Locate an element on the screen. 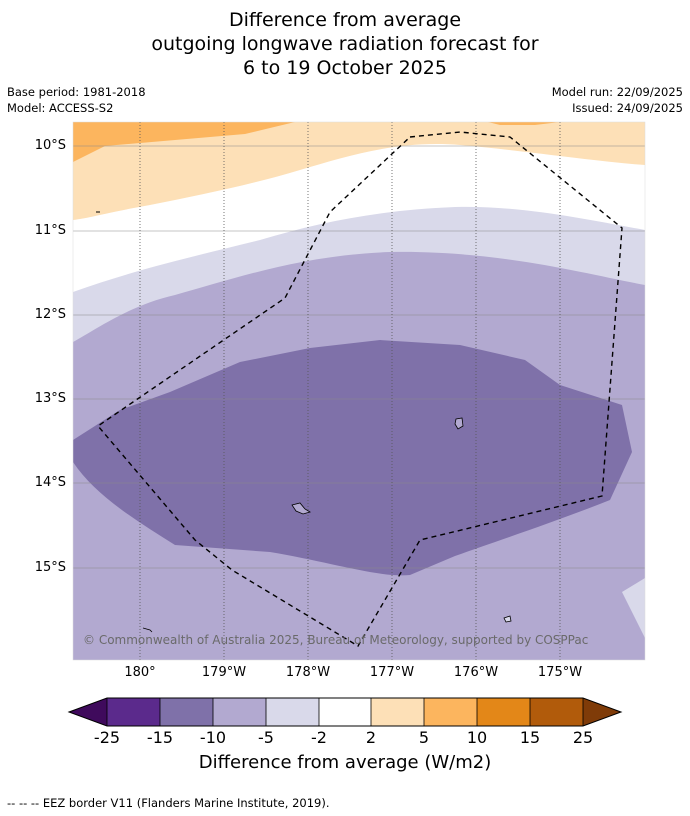 The width and height of the screenshot is (690, 816). lat-label: 11°S is located at coordinates (50, 230).